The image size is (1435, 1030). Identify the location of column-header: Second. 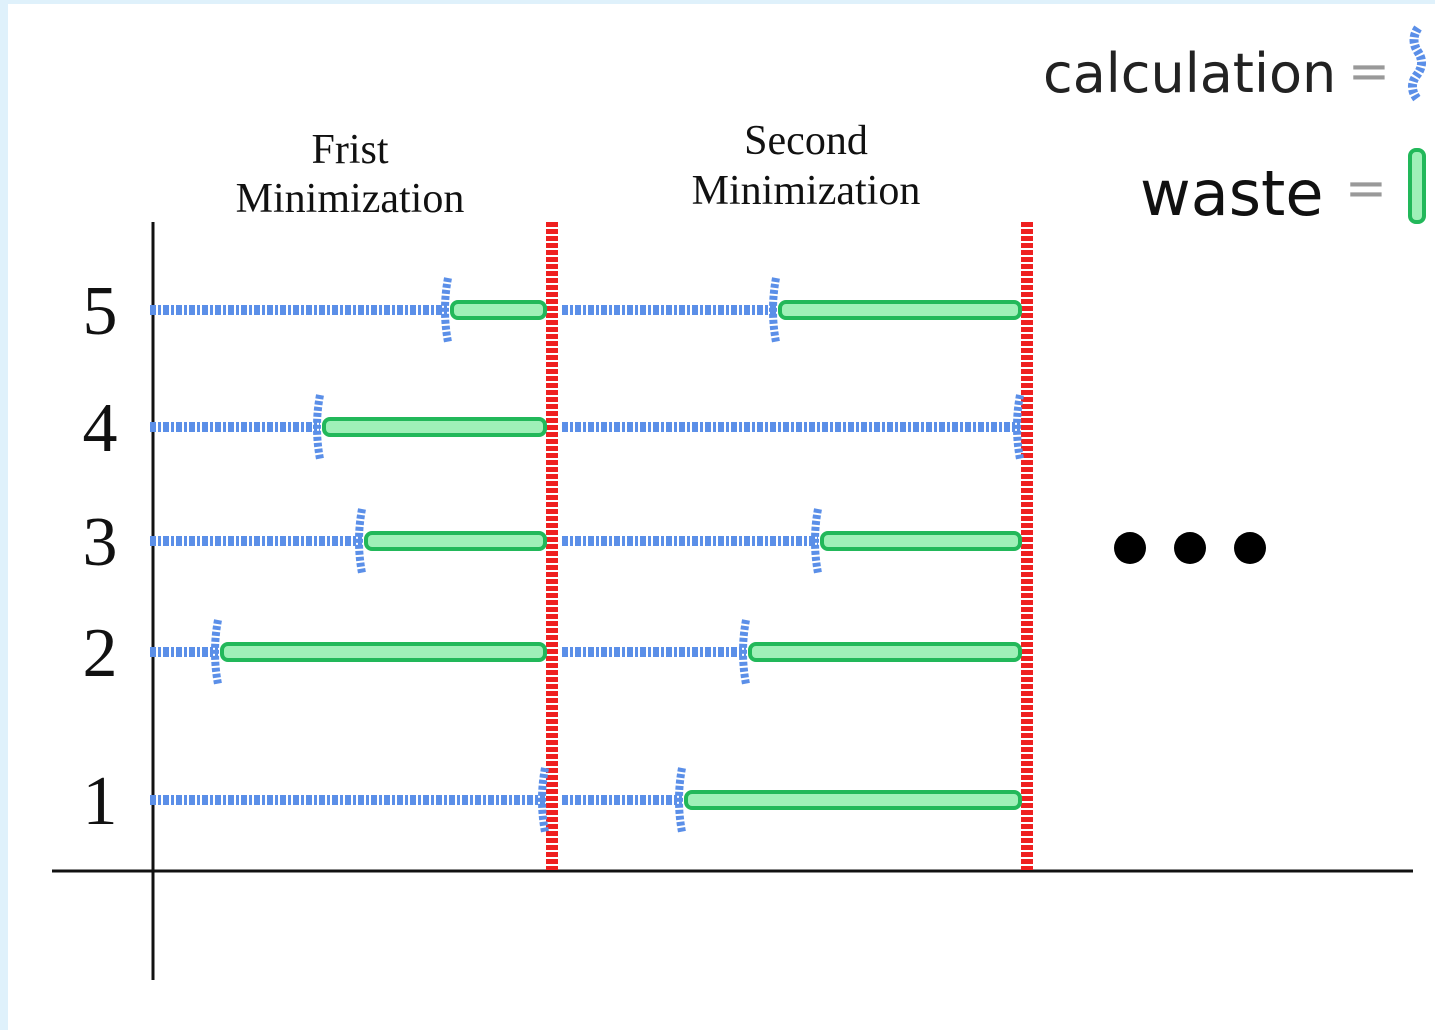
(806, 141).